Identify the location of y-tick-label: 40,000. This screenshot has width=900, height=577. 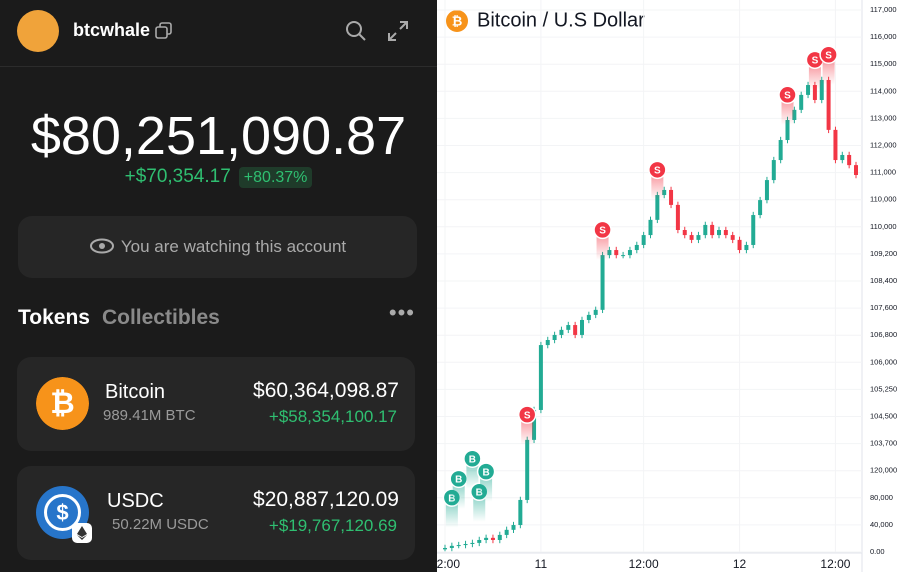
(881, 524).